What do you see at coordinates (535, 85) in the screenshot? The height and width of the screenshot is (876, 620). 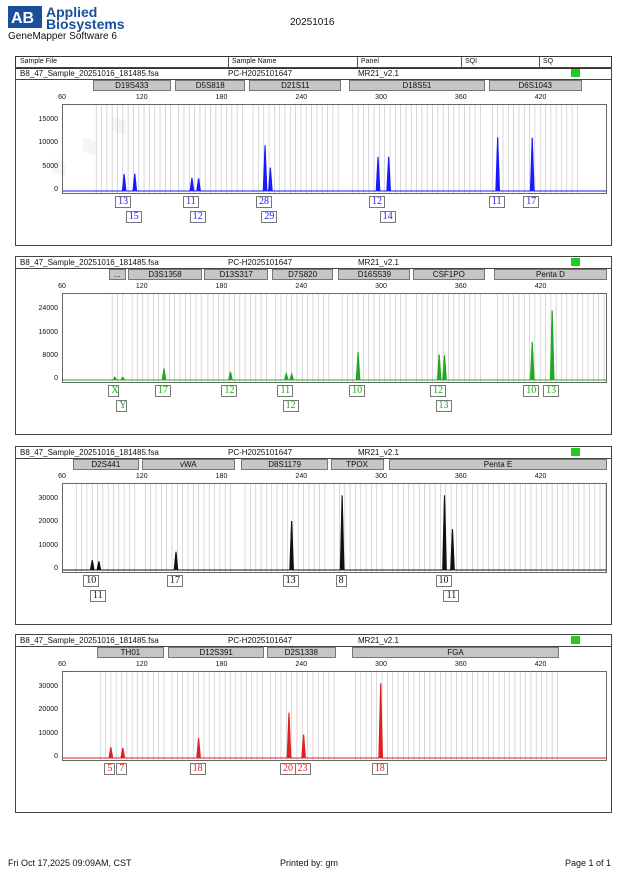 I see `locus-marker: D6S1043` at bounding box center [535, 85].